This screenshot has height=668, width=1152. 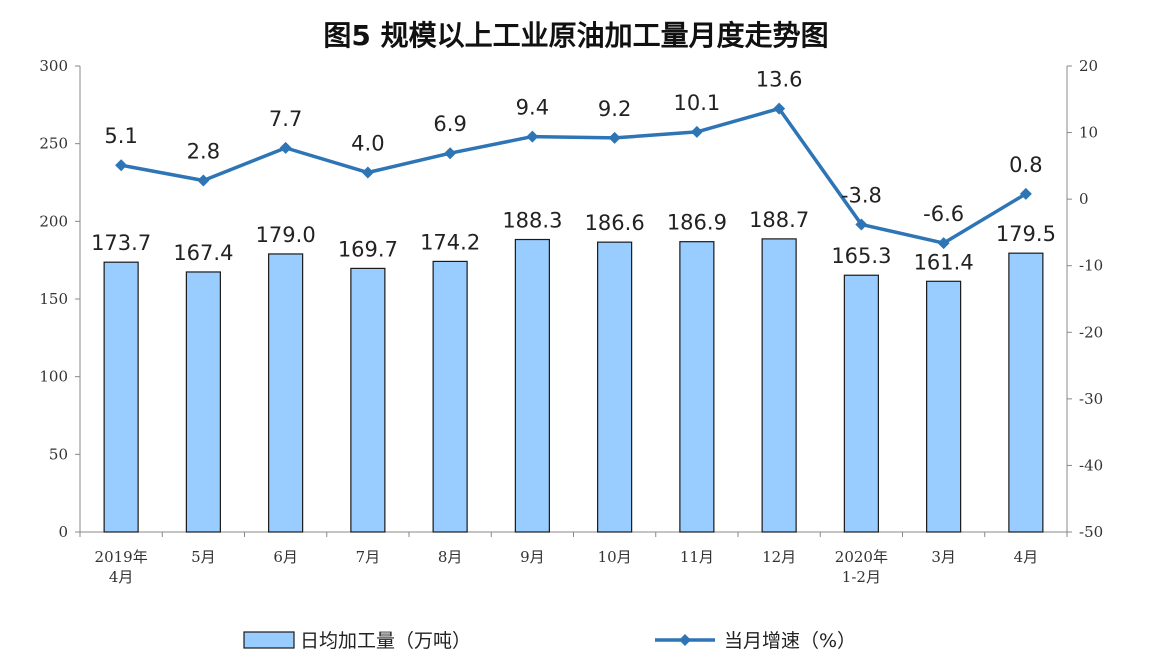 I want to click on bar-data-label: 174.2, so click(x=450, y=242).